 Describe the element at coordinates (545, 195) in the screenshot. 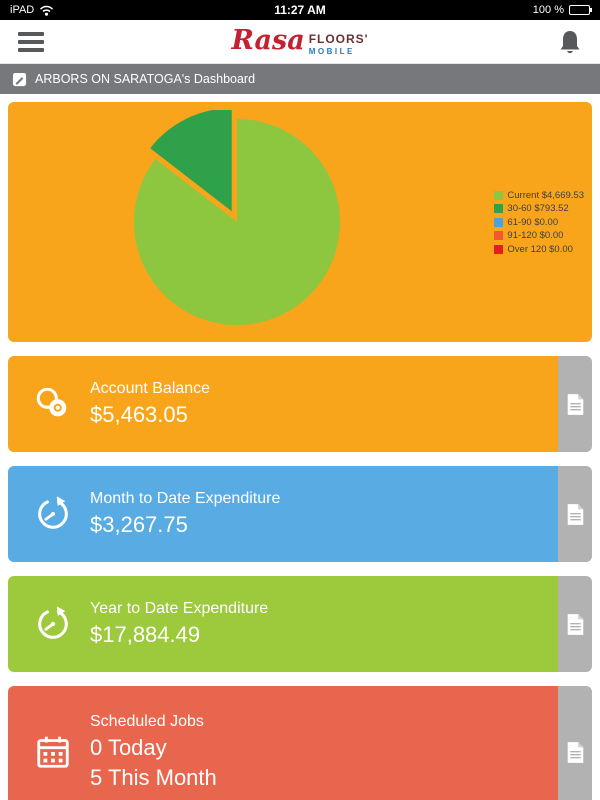

I see `legend-label: Current $4,669.53` at that location.